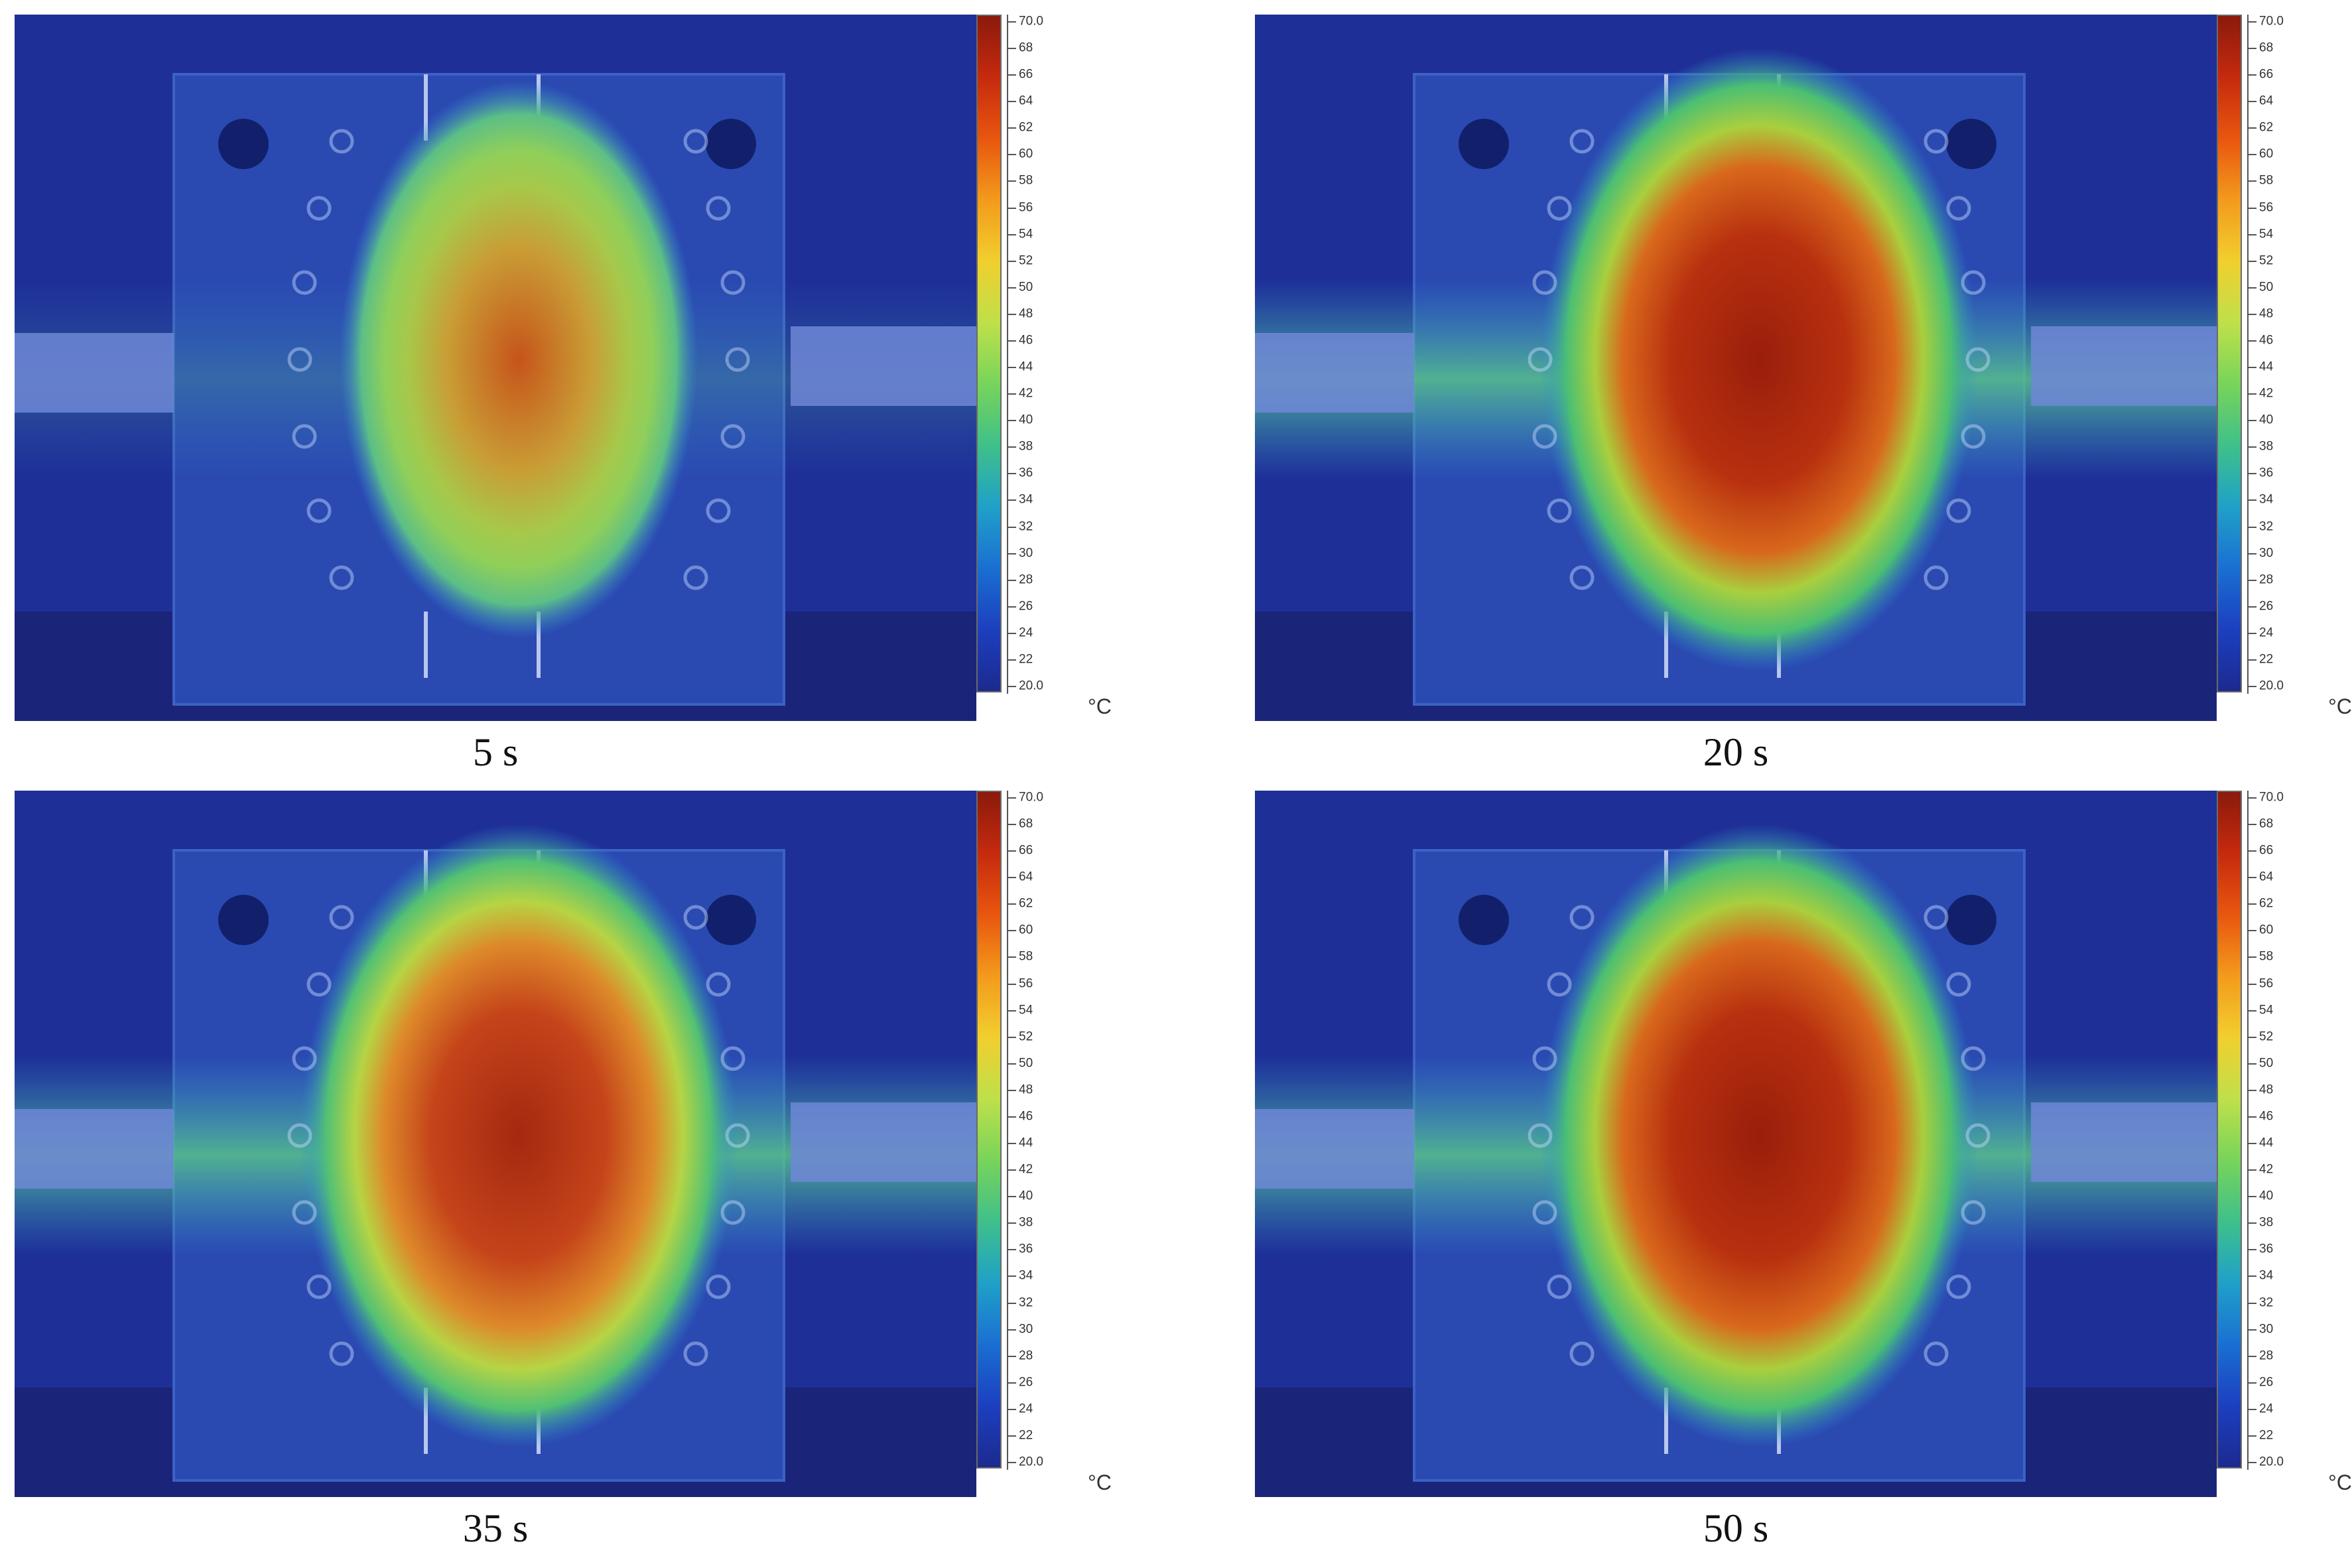 The height and width of the screenshot is (1568, 2352). I want to click on colorbar-tick-label: 32, so click(1026, 1303).